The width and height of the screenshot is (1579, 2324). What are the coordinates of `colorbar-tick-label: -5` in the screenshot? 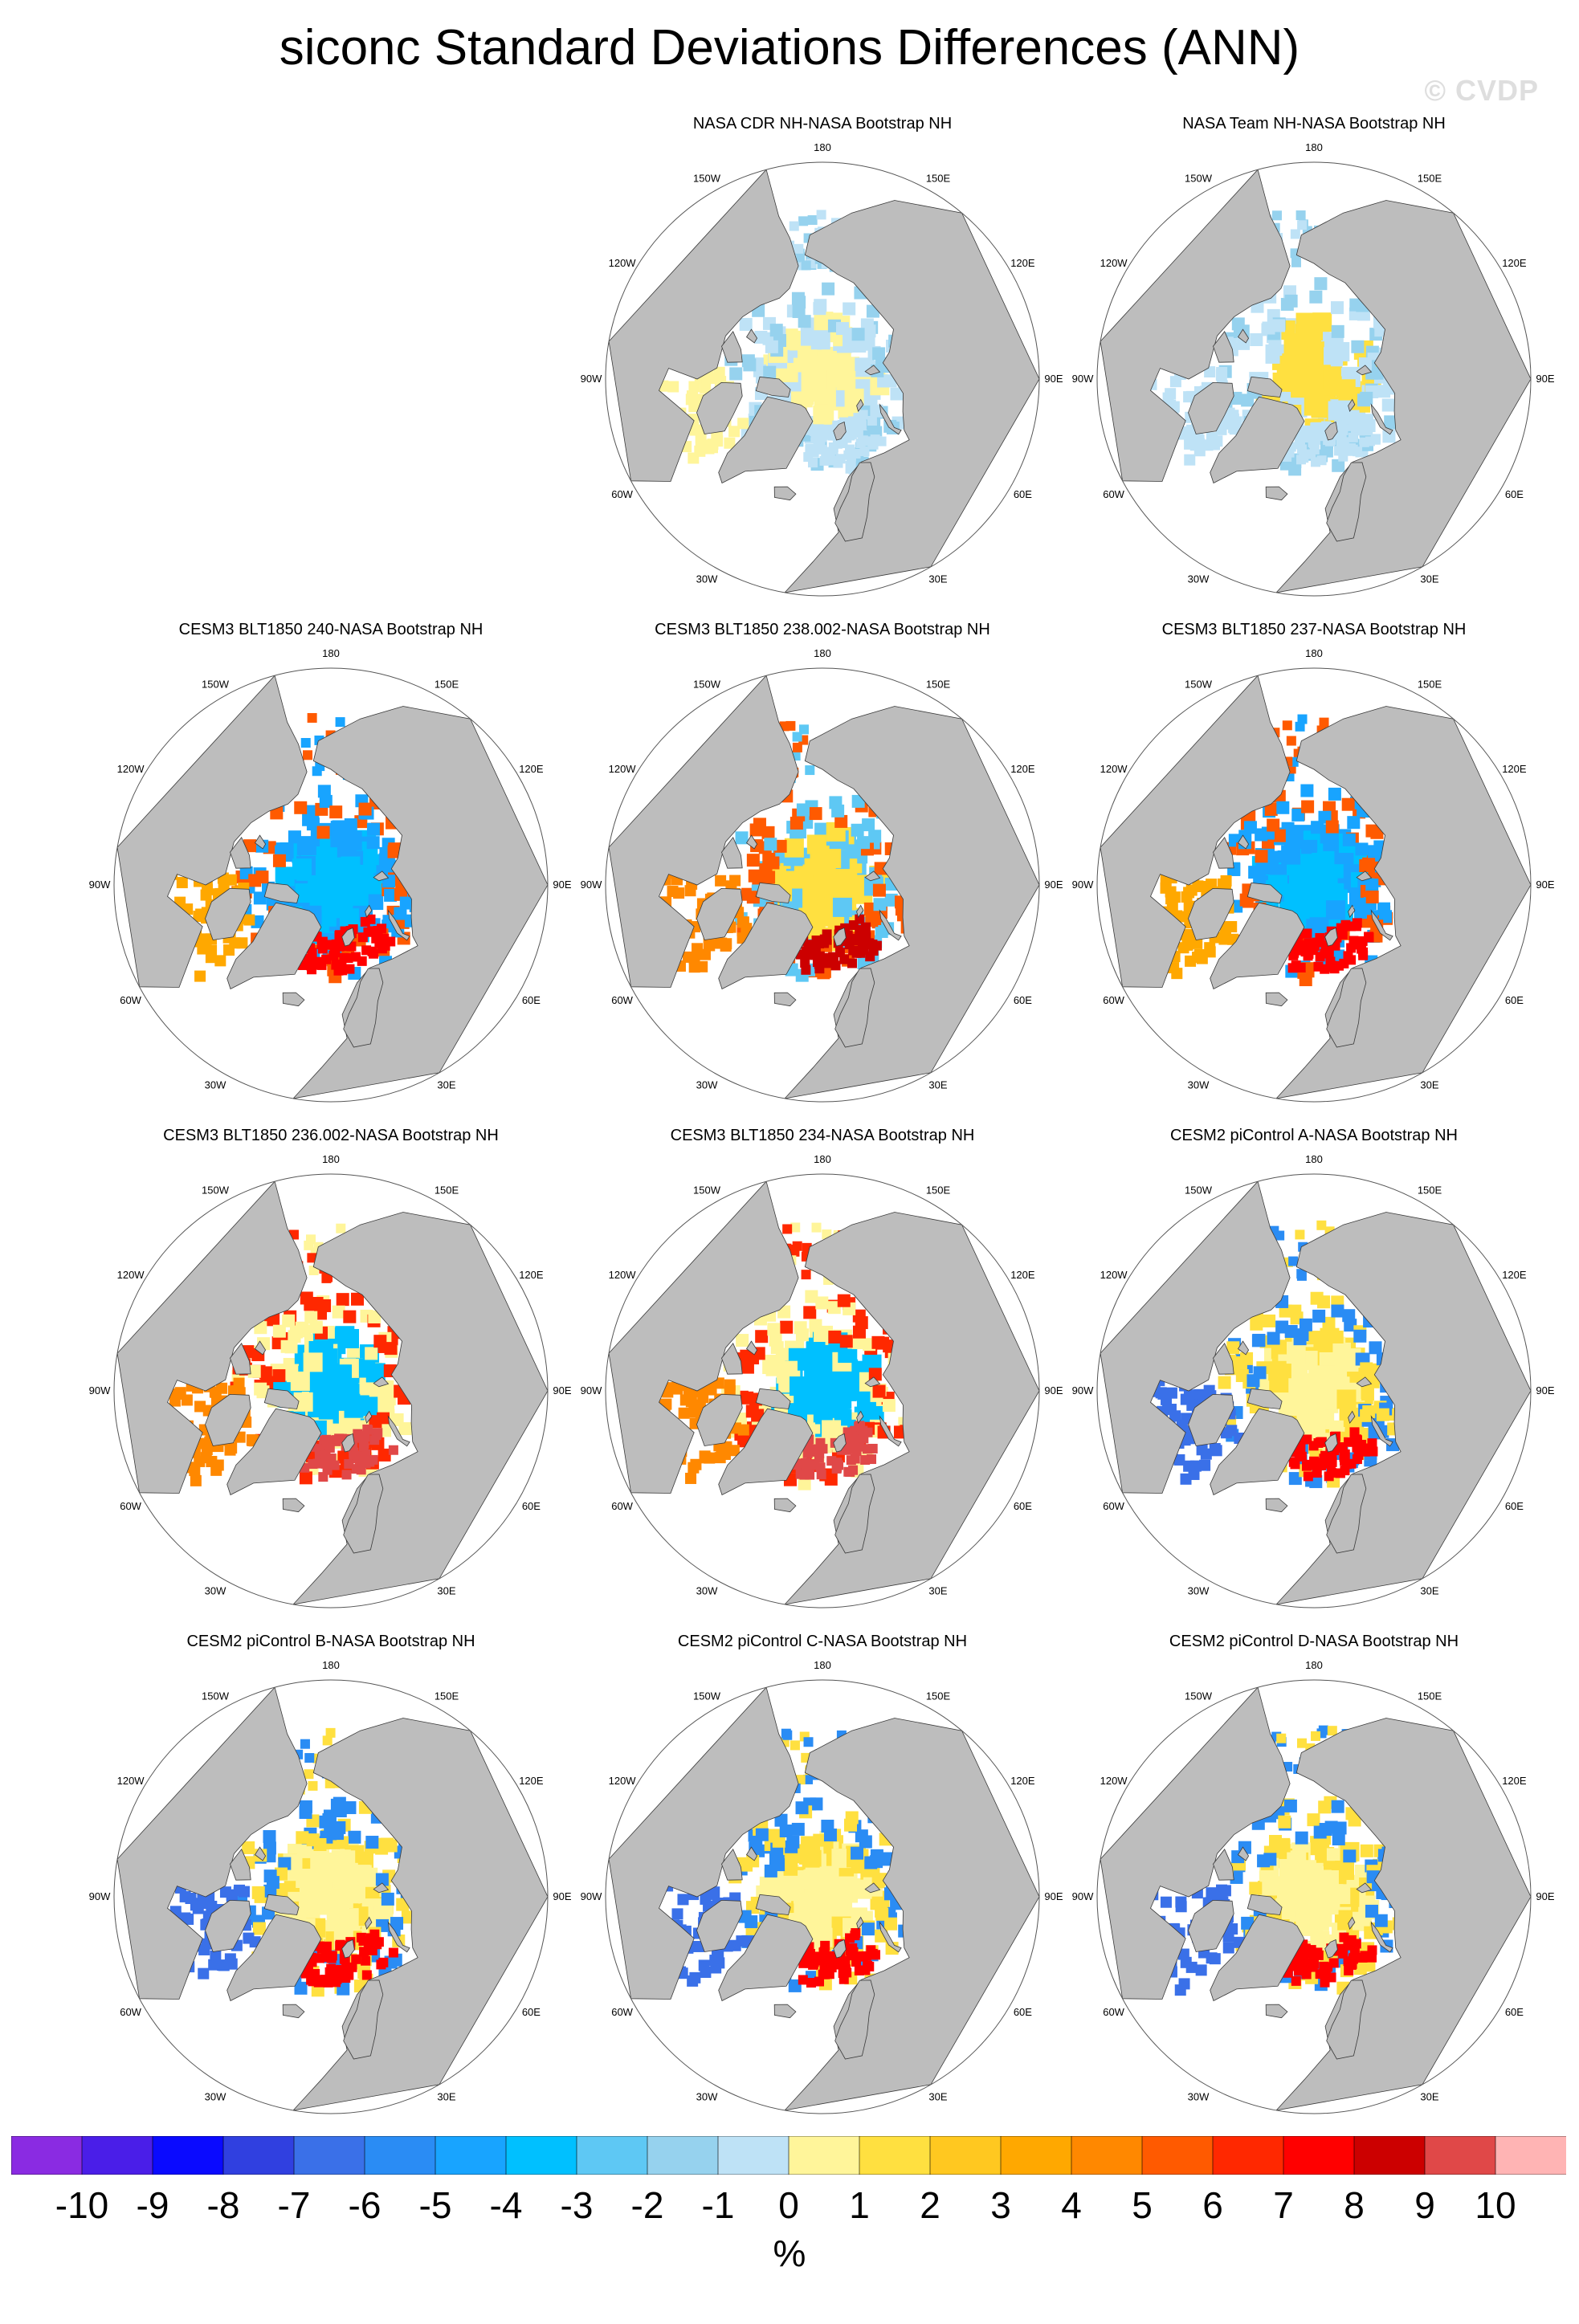 It's located at (435, 2205).